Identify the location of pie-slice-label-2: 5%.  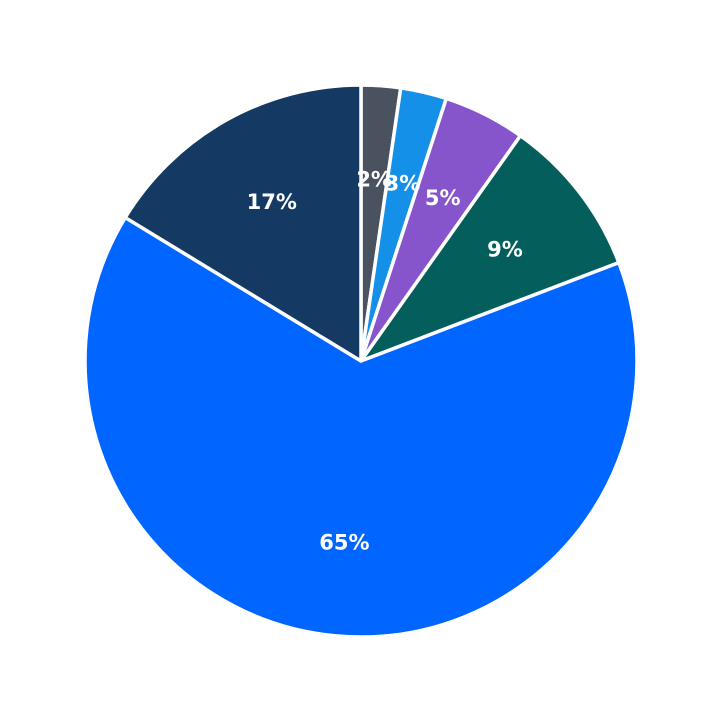
(443, 198).